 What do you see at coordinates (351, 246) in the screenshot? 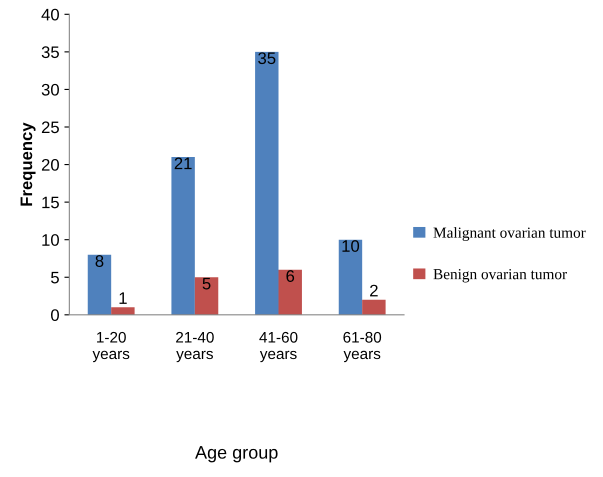
I see `data-label: 10` at bounding box center [351, 246].